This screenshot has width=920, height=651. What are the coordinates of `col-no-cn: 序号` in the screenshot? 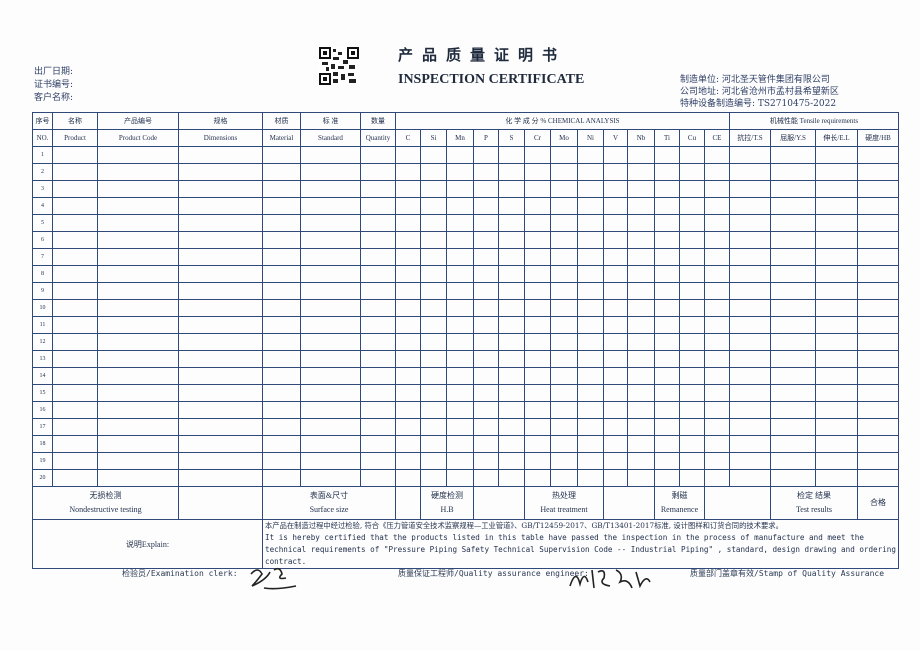 It's located at (42, 121).